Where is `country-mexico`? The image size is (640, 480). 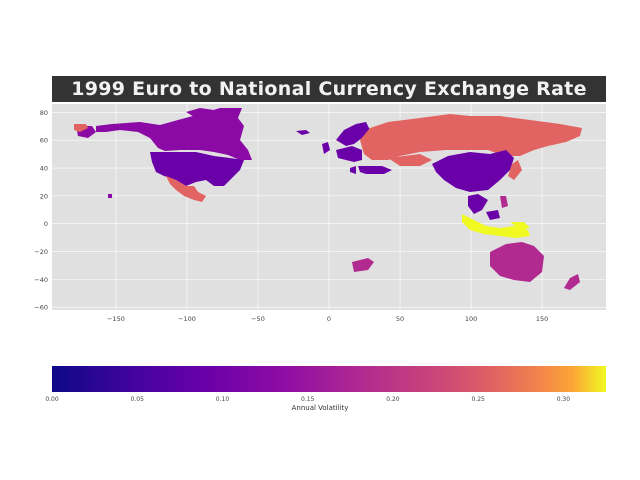
country-mexico is located at coordinates (186, 189).